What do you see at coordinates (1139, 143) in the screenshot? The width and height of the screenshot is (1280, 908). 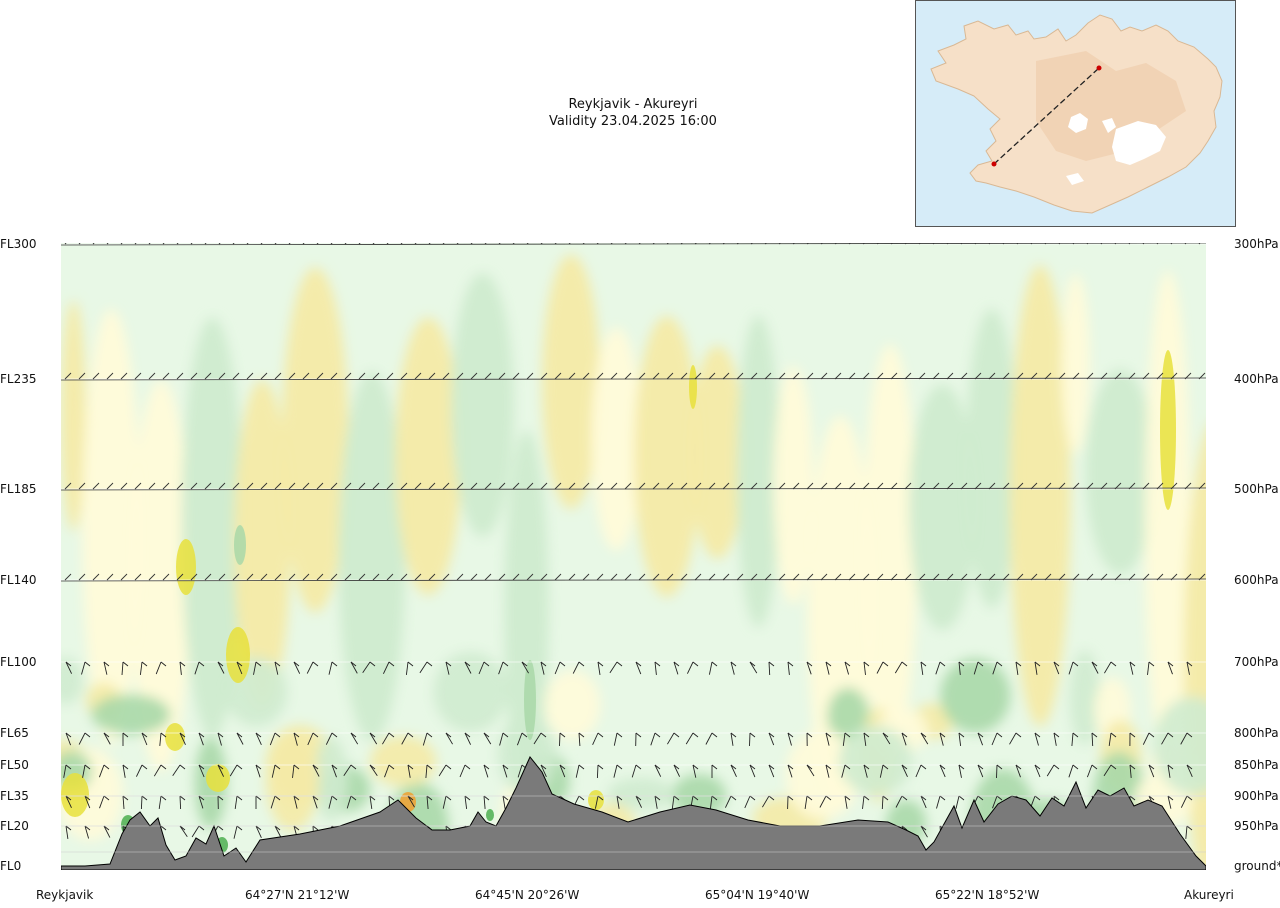 I see `vatnajokull-glacier` at bounding box center [1139, 143].